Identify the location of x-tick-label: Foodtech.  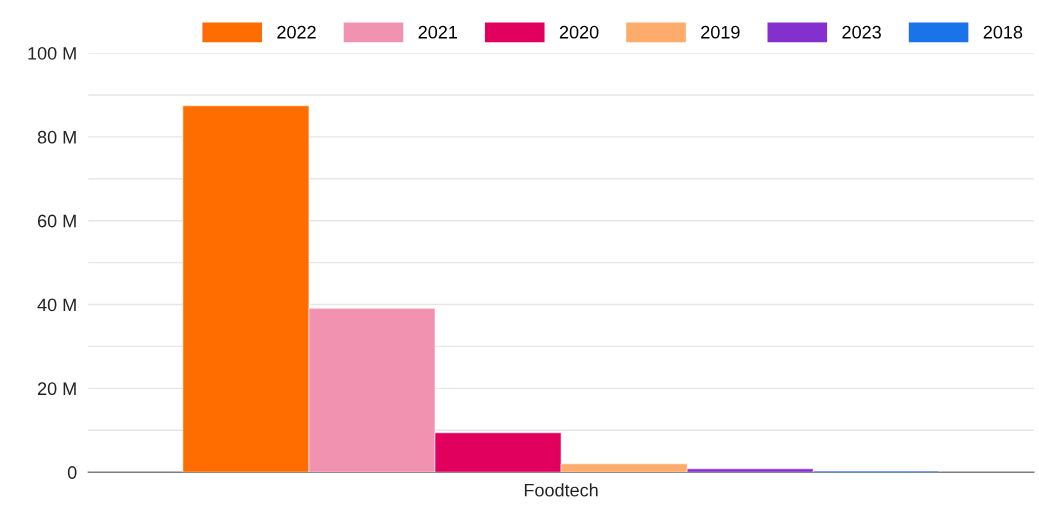
(561, 490).